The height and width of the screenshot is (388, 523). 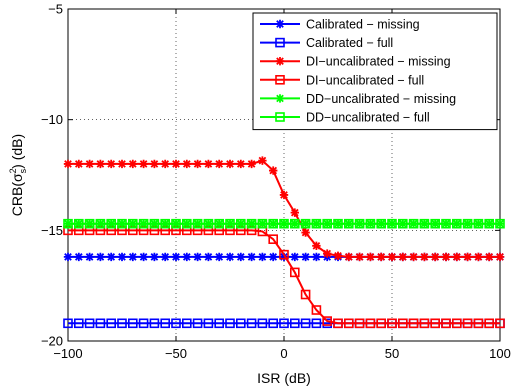 I want to click on y-tick-label: −5, so click(x=55, y=9).